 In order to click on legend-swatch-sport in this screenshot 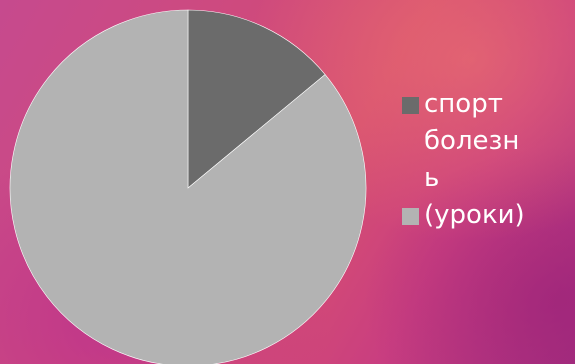, I will do `click(410, 105)`.